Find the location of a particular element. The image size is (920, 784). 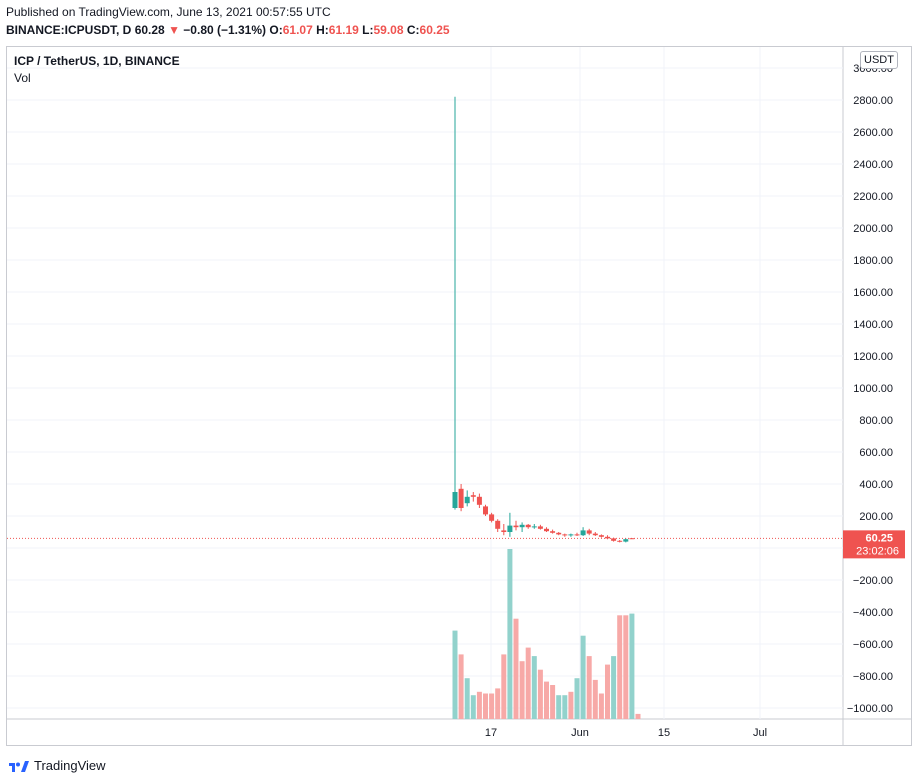

low-label: L: is located at coordinates (368, 30).